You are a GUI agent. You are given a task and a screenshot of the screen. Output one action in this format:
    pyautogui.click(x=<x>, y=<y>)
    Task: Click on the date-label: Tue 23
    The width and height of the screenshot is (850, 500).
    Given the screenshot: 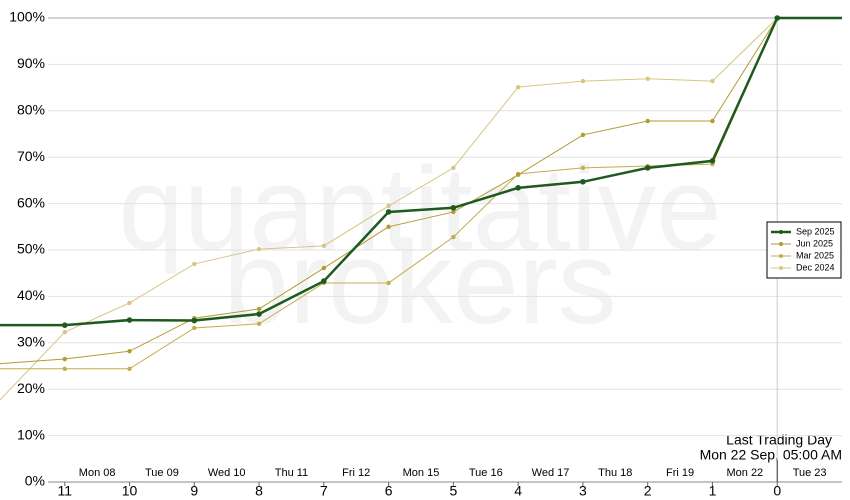 What is the action you would take?
    pyautogui.click(x=810, y=473)
    